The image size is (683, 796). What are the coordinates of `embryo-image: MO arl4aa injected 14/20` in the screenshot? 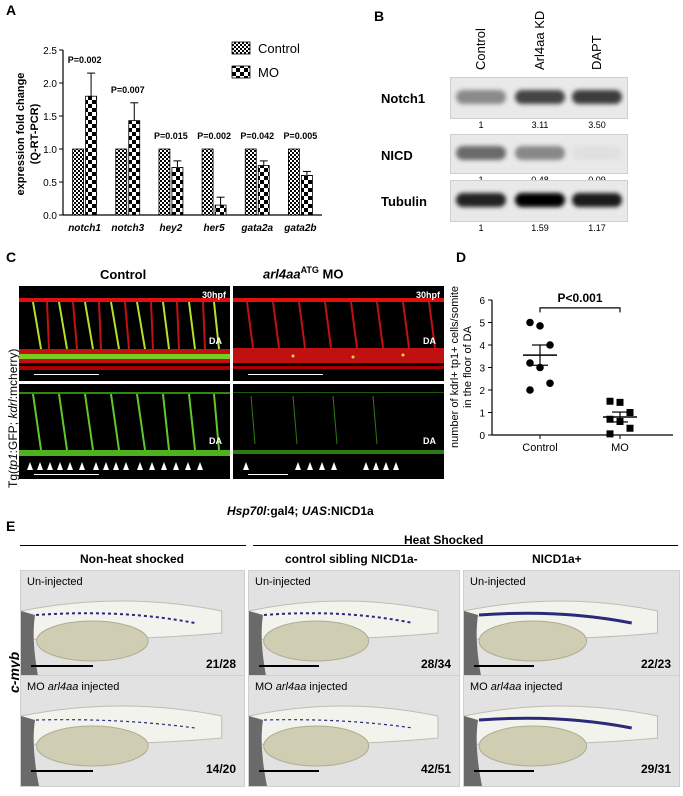 It's located at (132, 731).